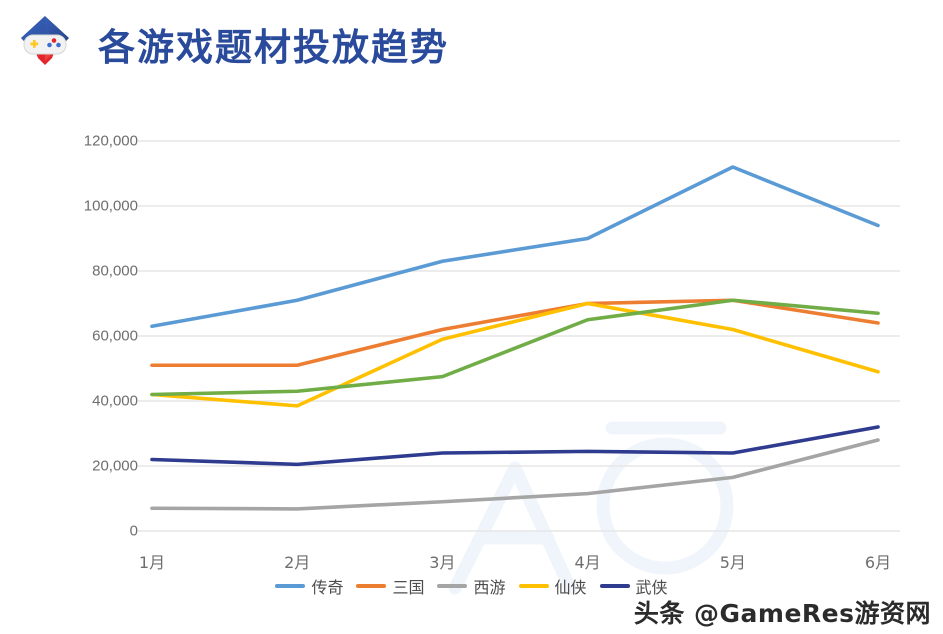 The image size is (943, 634). Describe the element at coordinates (570, 587) in the screenshot. I see `legend-label: 仙侠` at that location.